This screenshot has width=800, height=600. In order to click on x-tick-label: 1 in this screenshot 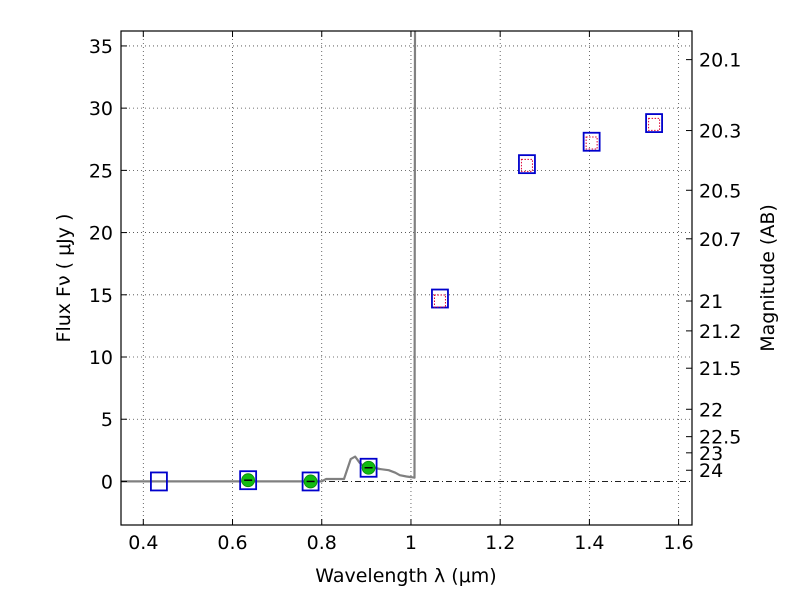, I will do `click(411, 543)`.